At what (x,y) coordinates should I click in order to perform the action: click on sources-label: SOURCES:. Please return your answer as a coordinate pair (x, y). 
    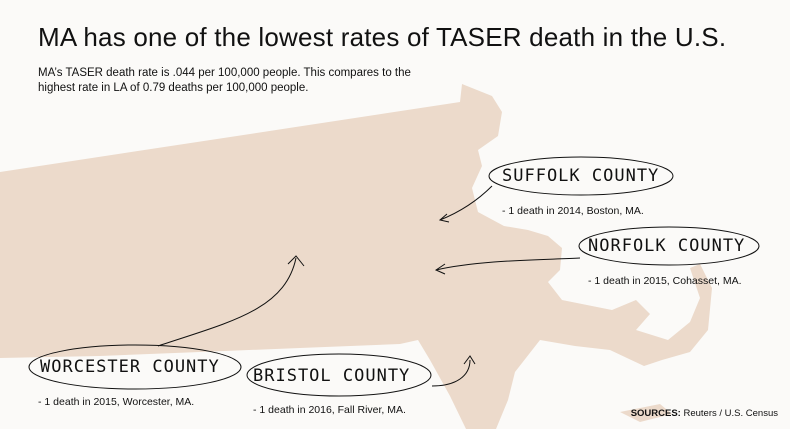
    Looking at the image, I should click on (655, 413).